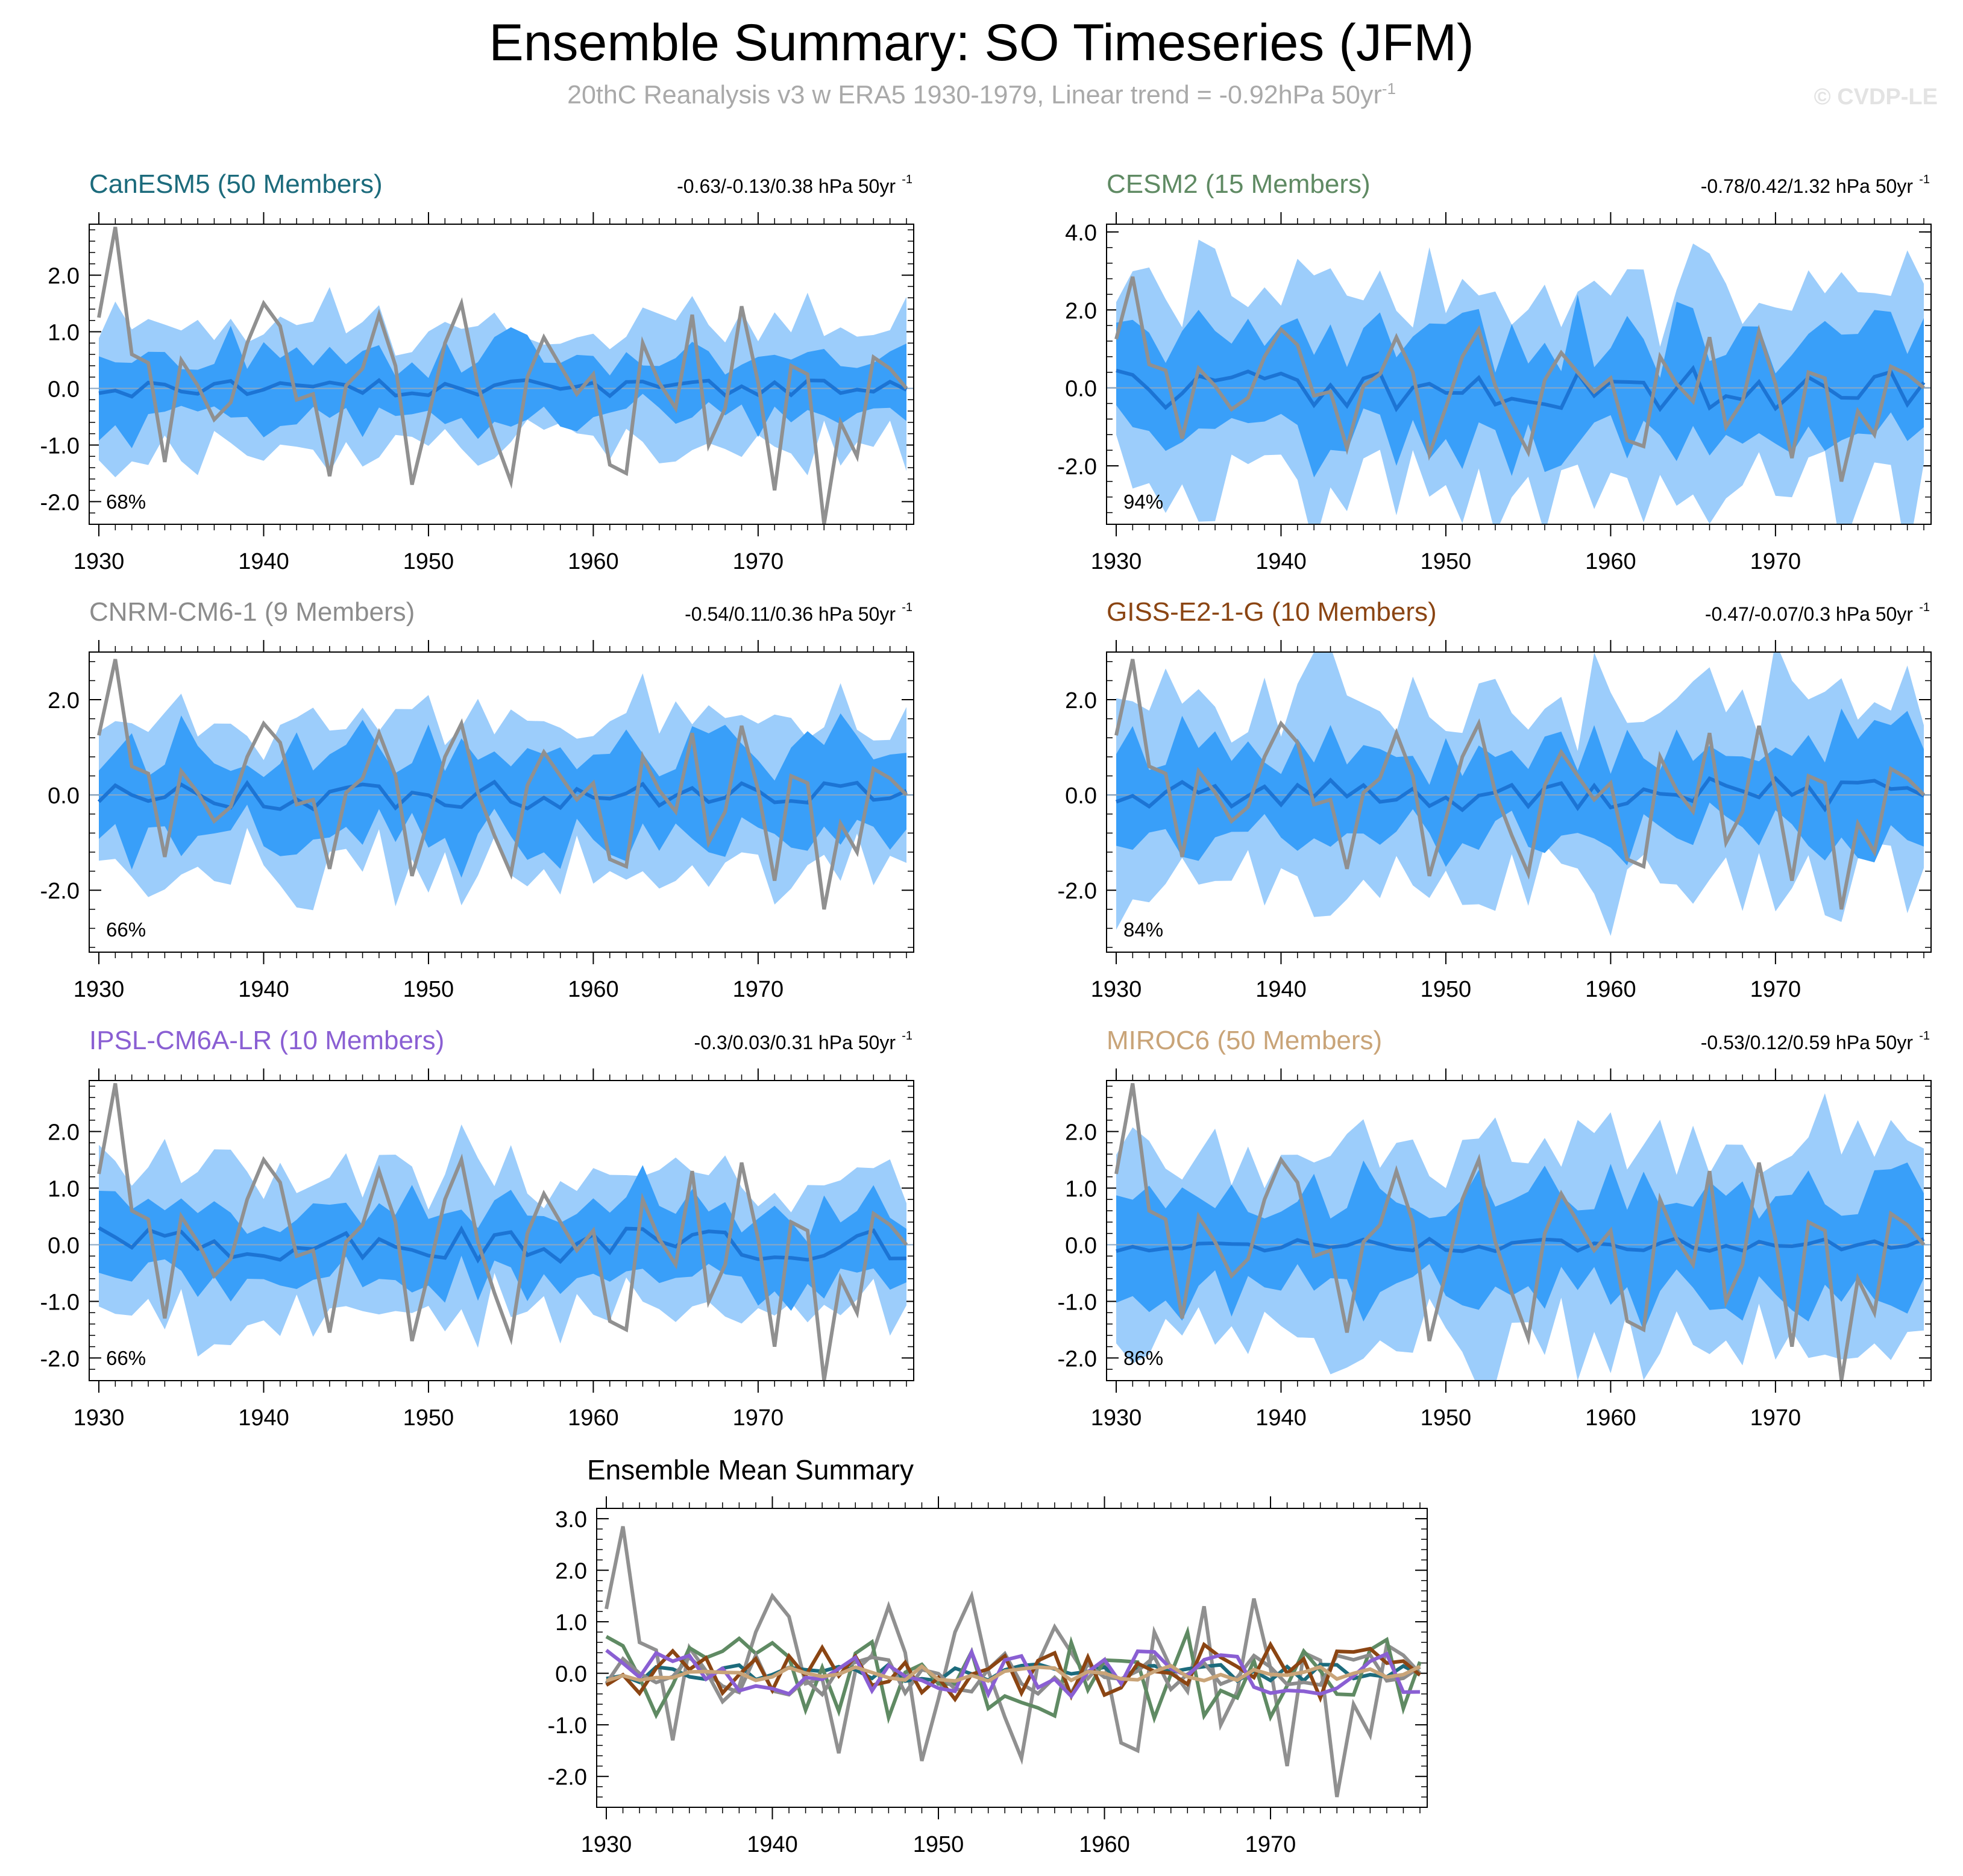  What do you see at coordinates (790, 614) in the screenshot?
I see `panel-trend-label: -0.54/0.11/0.36 hPa 50yr` at bounding box center [790, 614].